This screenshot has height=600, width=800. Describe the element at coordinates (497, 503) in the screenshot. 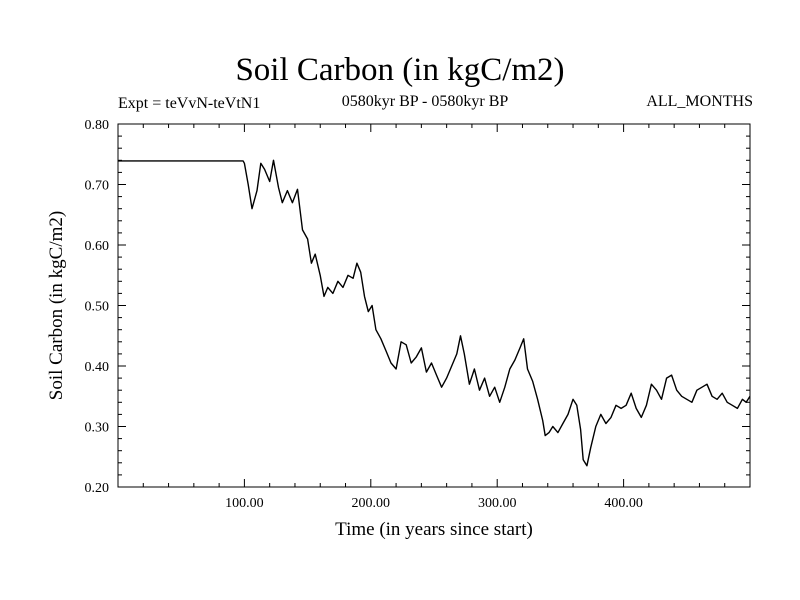

I see `x-tick-label: 300.00` at that location.